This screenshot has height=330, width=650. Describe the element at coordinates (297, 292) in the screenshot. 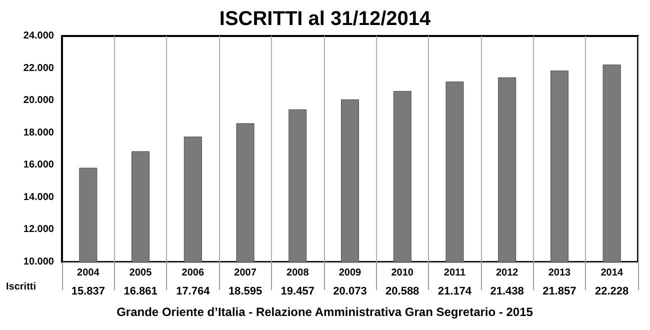

I see `data-label: 19.457` at that location.